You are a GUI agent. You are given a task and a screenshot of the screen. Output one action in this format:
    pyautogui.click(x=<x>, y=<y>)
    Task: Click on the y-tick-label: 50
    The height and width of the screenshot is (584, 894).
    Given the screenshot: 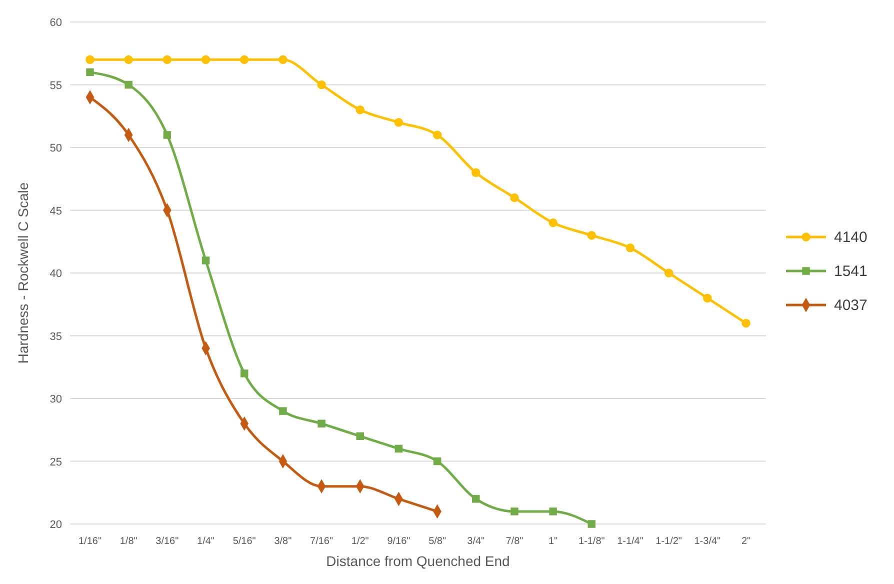 What is the action you would take?
    pyautogui.click(x=56, y=148)
    